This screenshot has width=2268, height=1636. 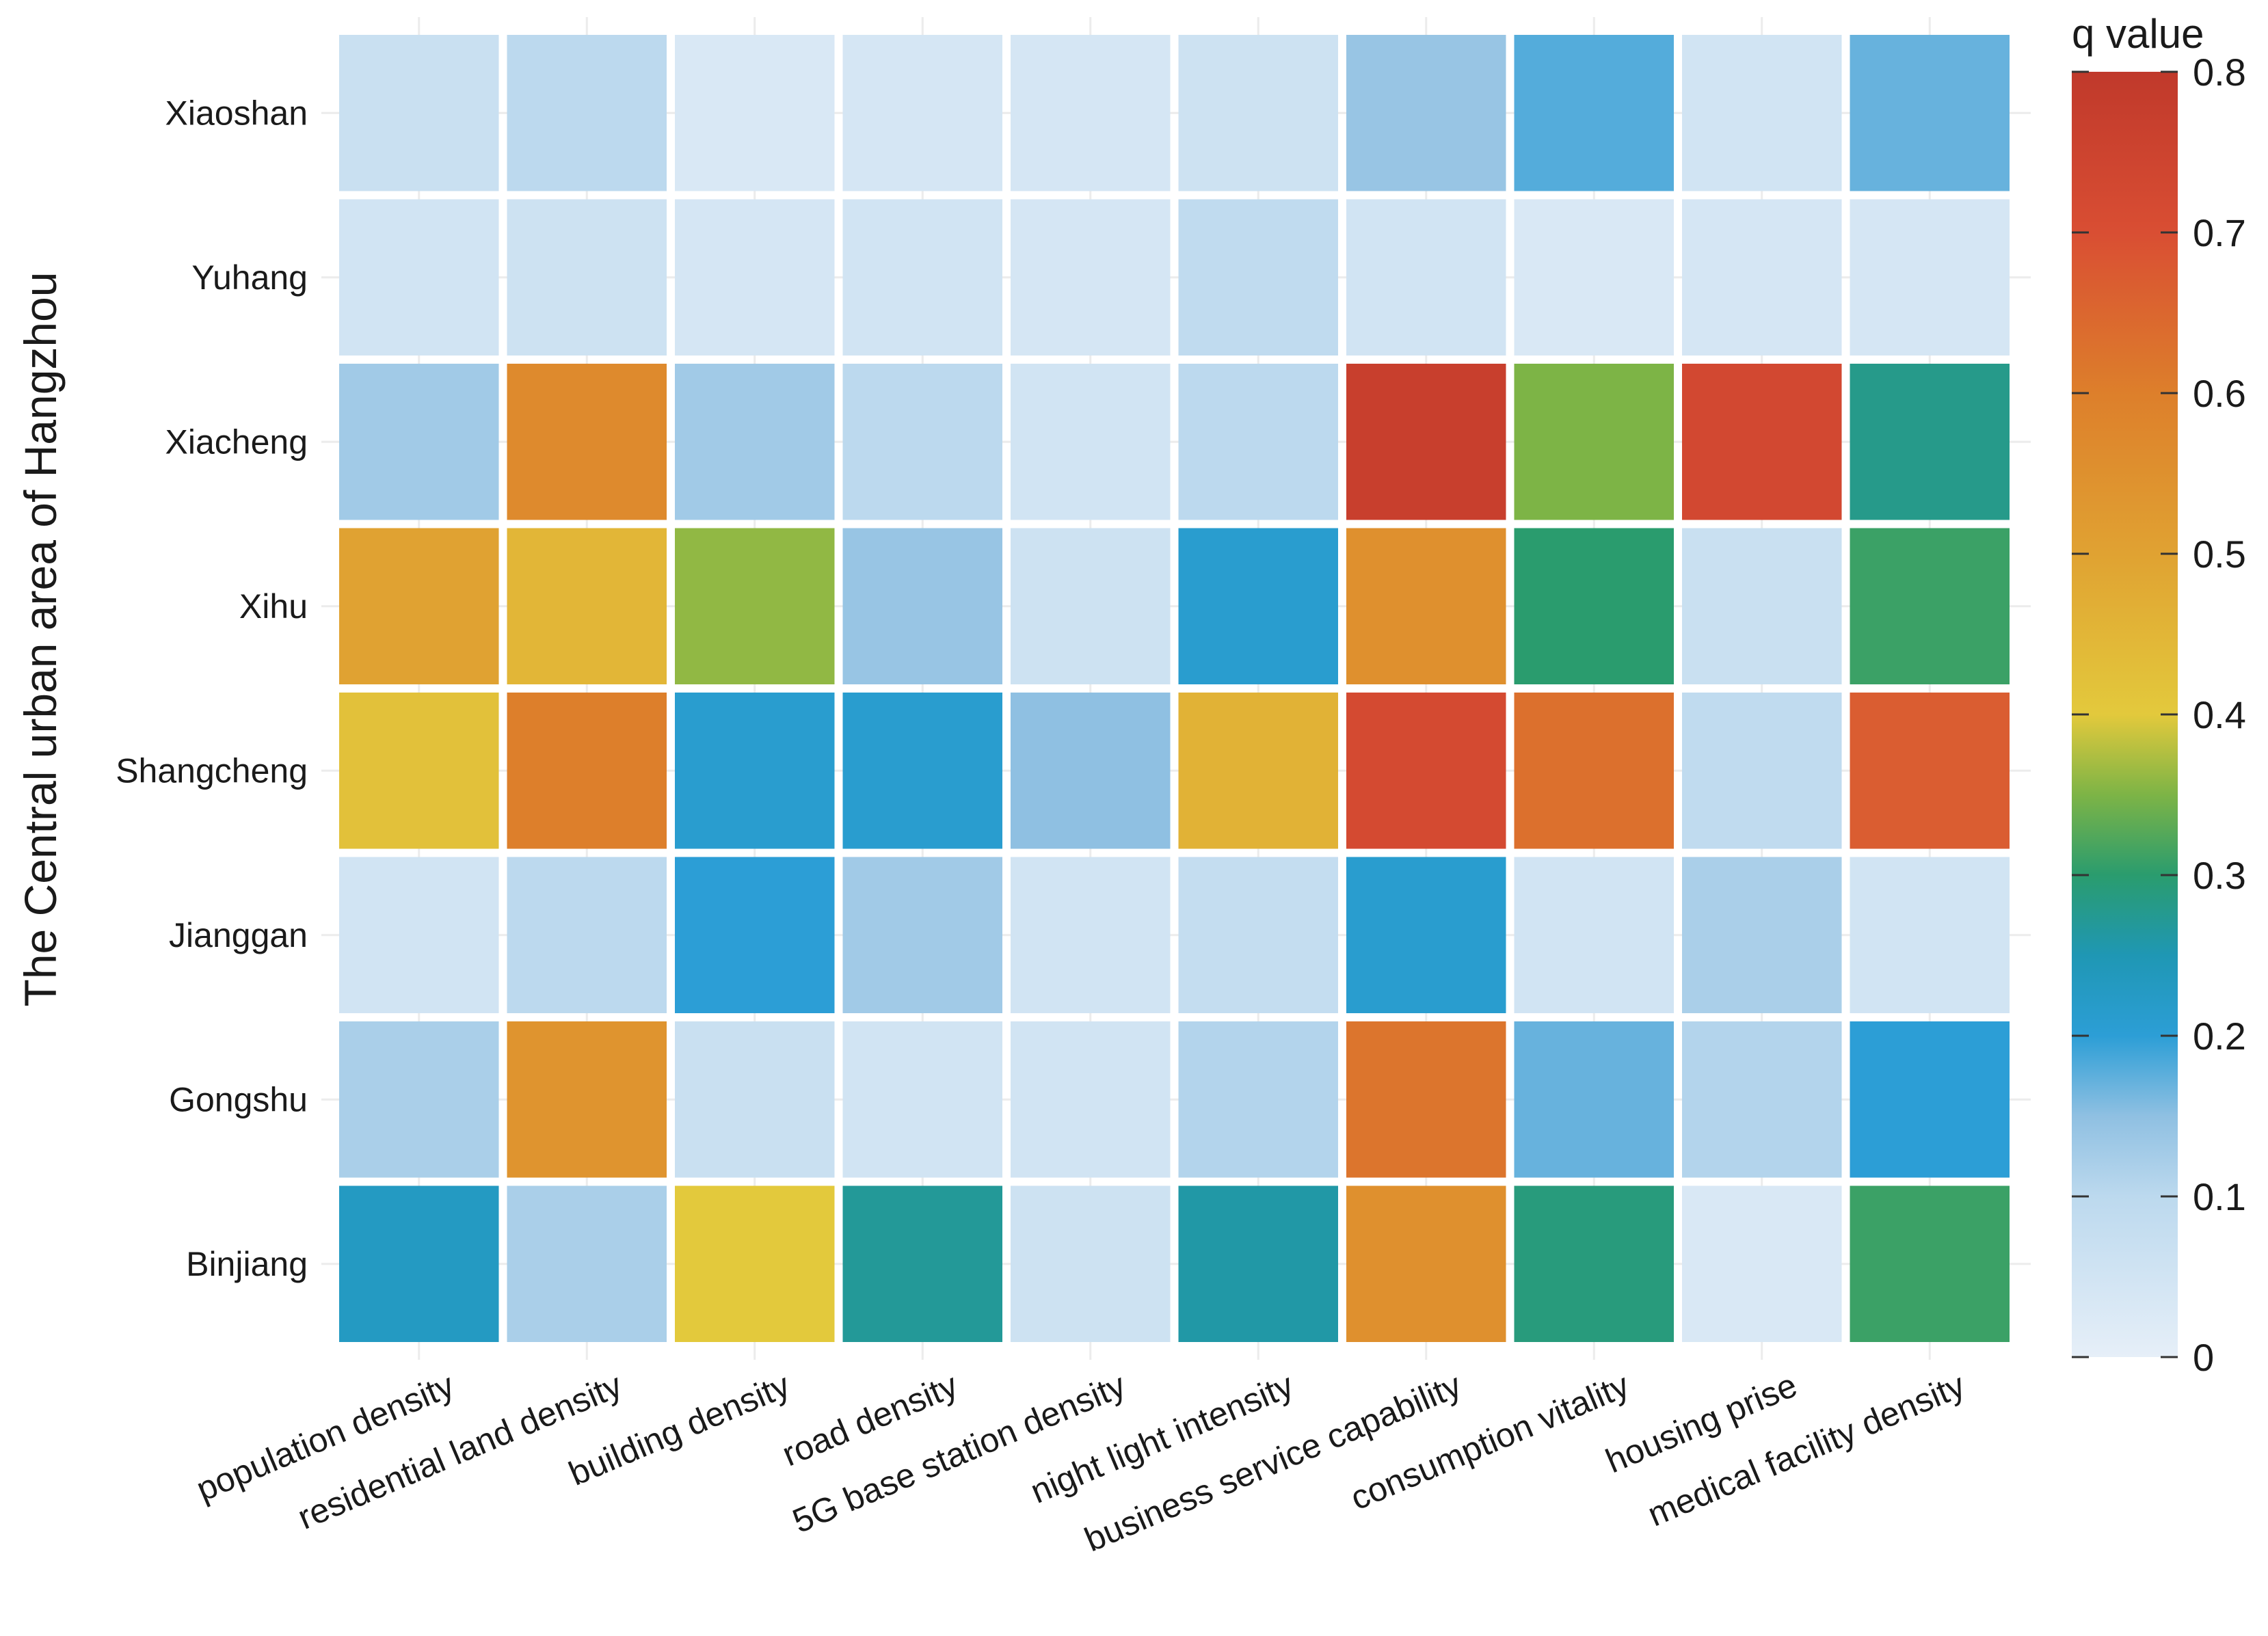 I want to click on legend-color-bar, so click(x=2125, y=714).